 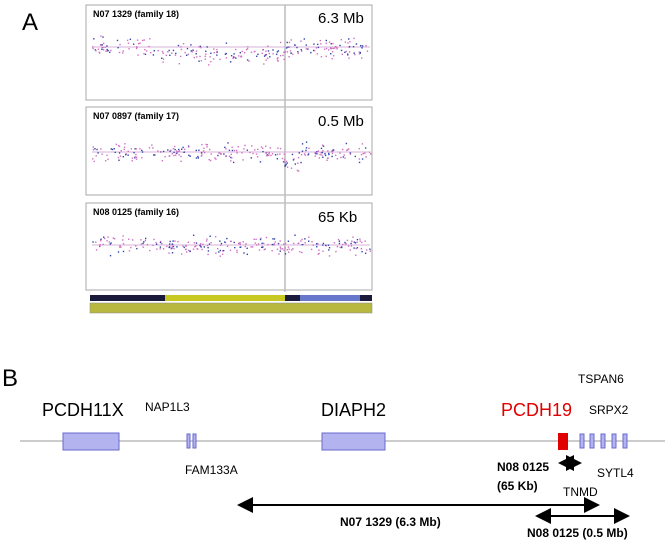 I want to click on gene-label: PCDH11X, so click(x=83, y=410).